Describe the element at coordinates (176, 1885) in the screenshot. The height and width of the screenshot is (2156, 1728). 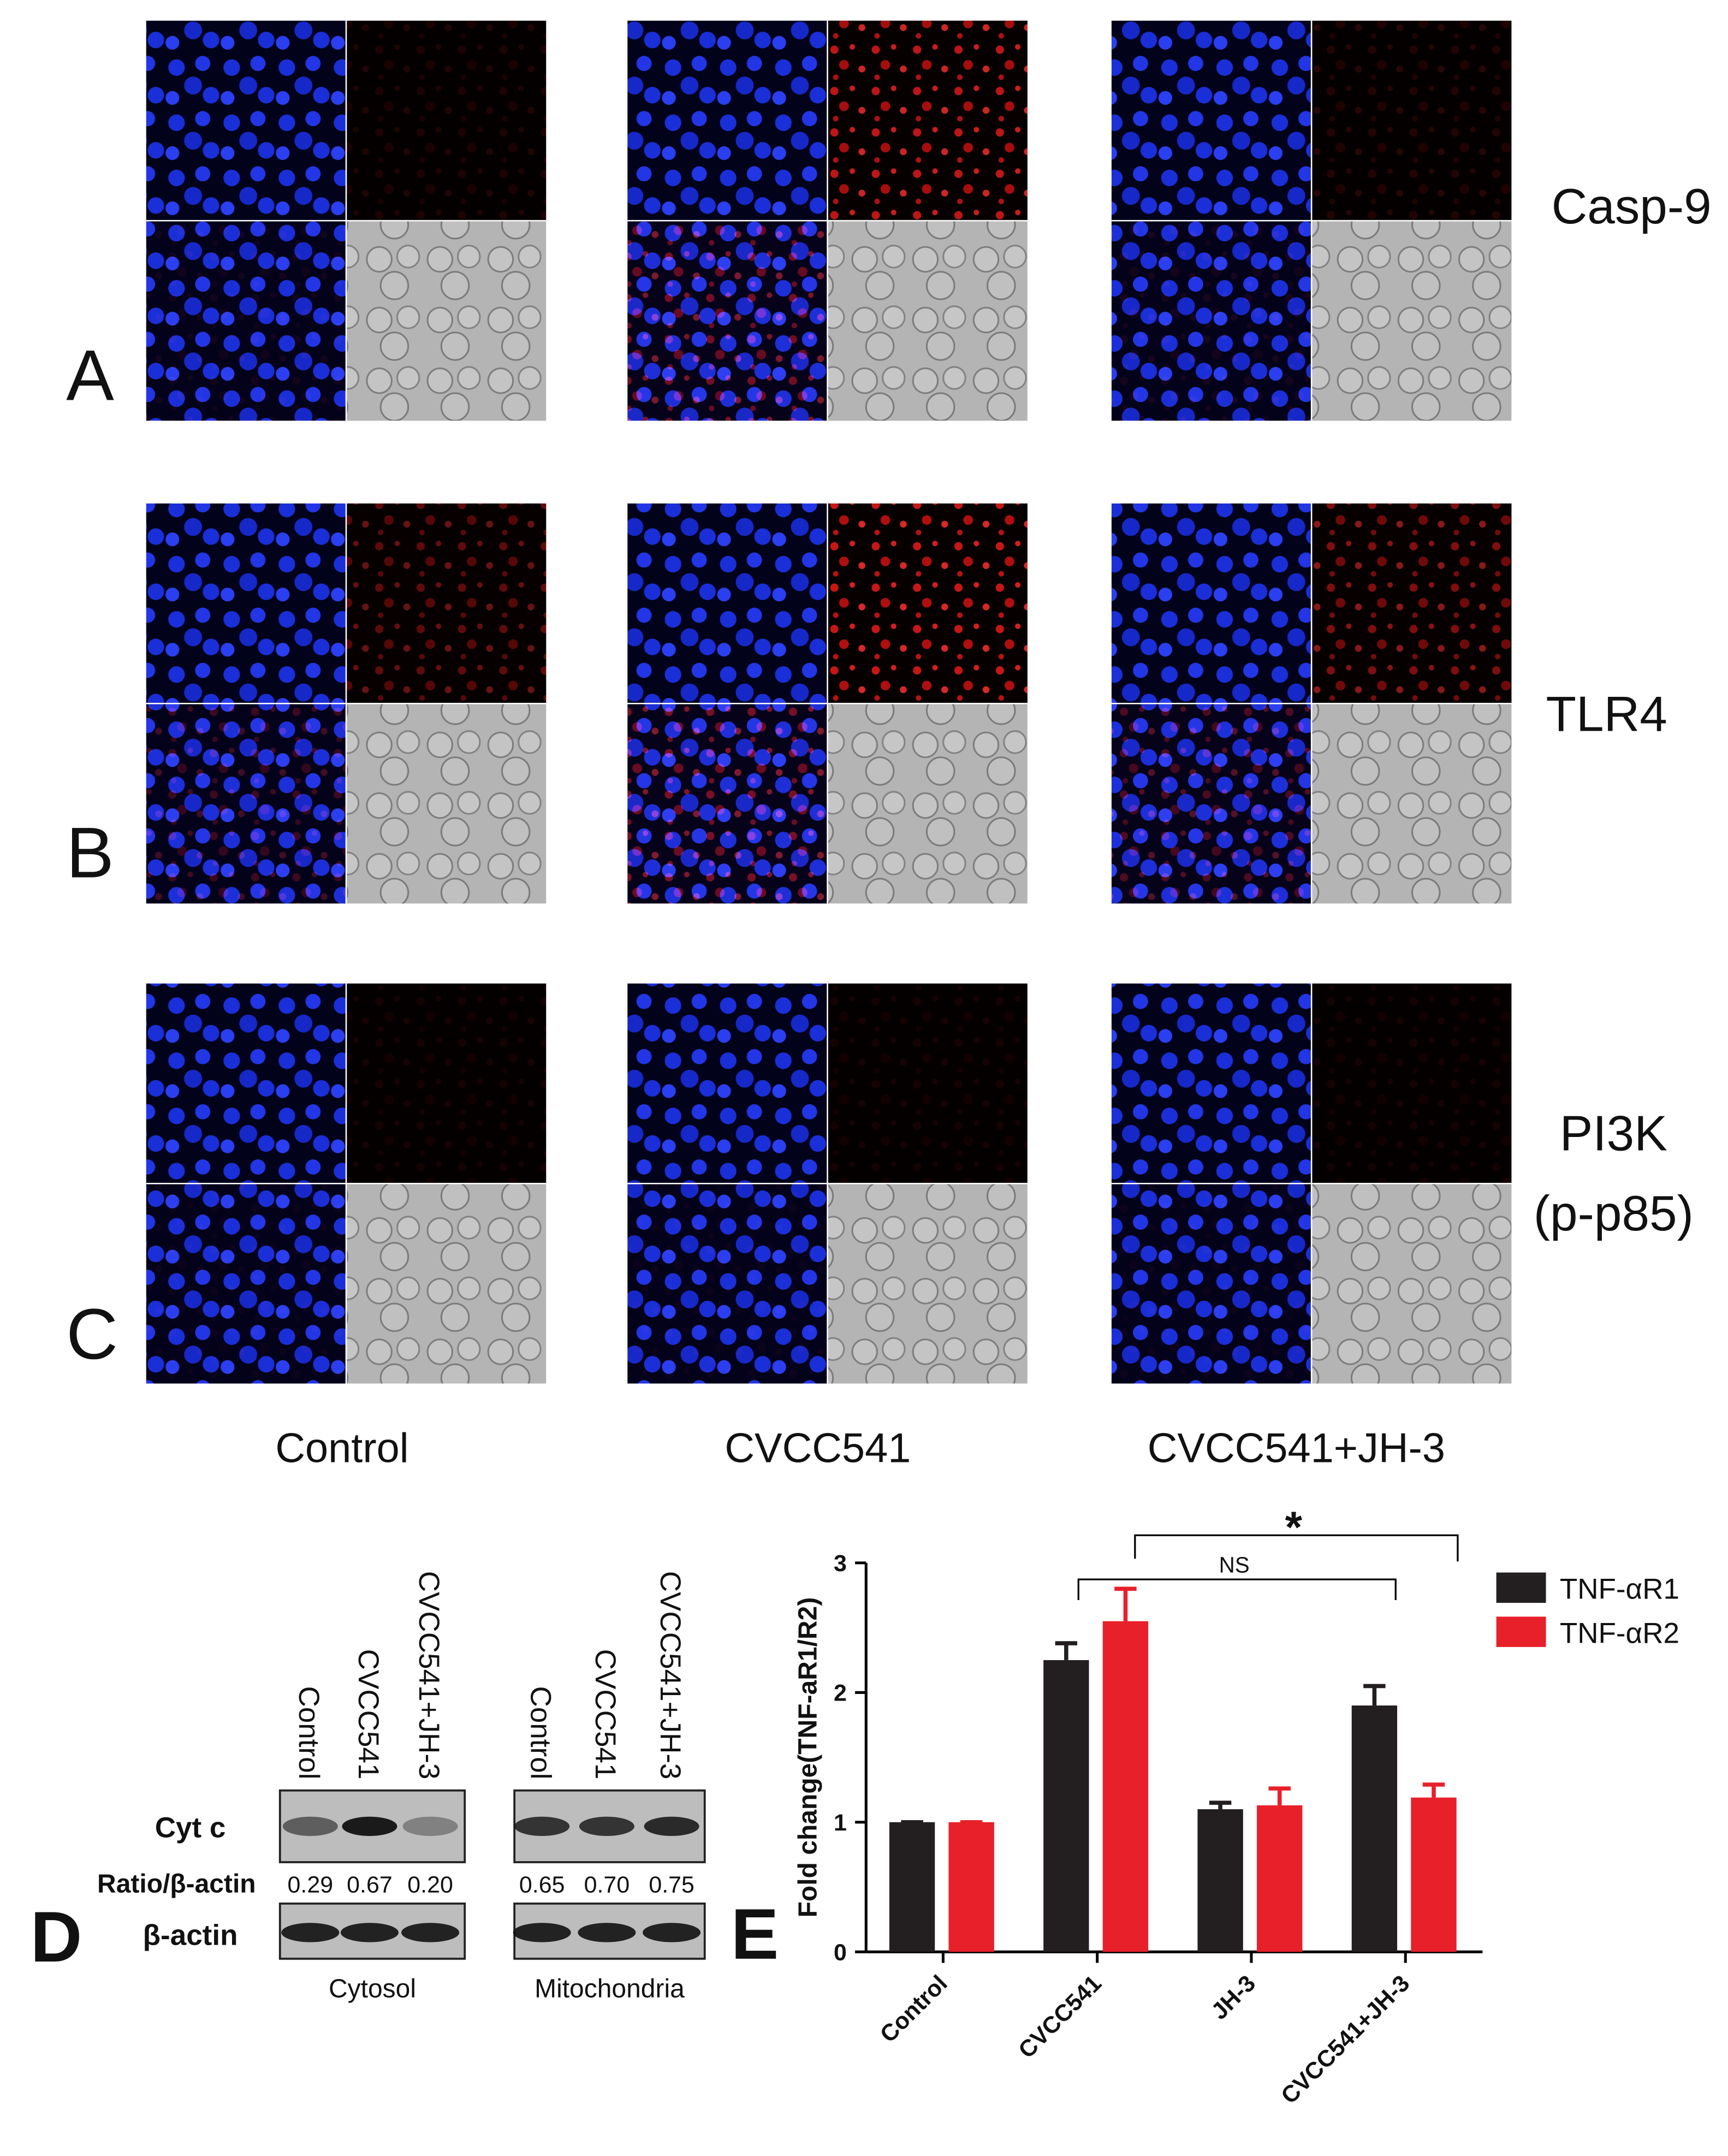
I see `blot-row-label: Ratio/β-actin` at that location.